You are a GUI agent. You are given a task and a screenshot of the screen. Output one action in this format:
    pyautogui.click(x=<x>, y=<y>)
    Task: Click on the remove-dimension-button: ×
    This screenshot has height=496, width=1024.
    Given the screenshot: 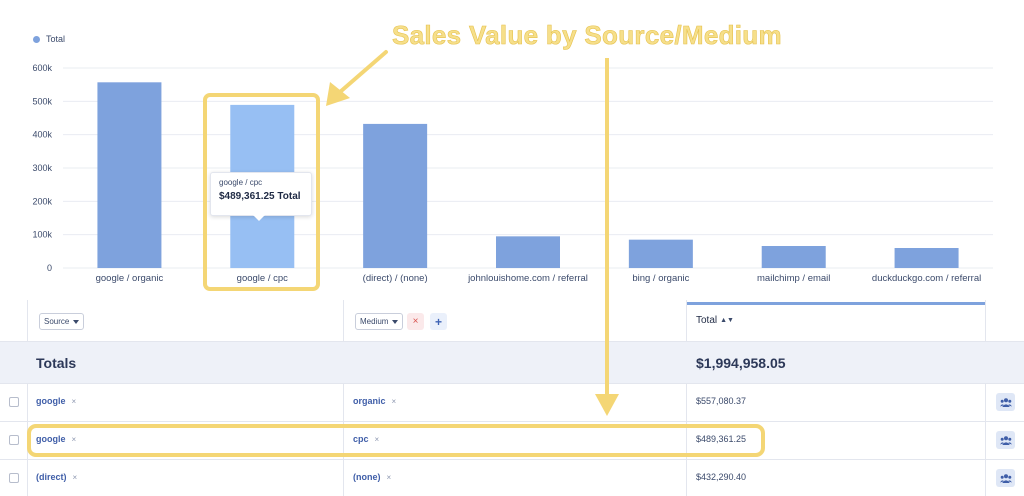 What is the action you would take?
    pyautogui.click(x=415, y=321)
    